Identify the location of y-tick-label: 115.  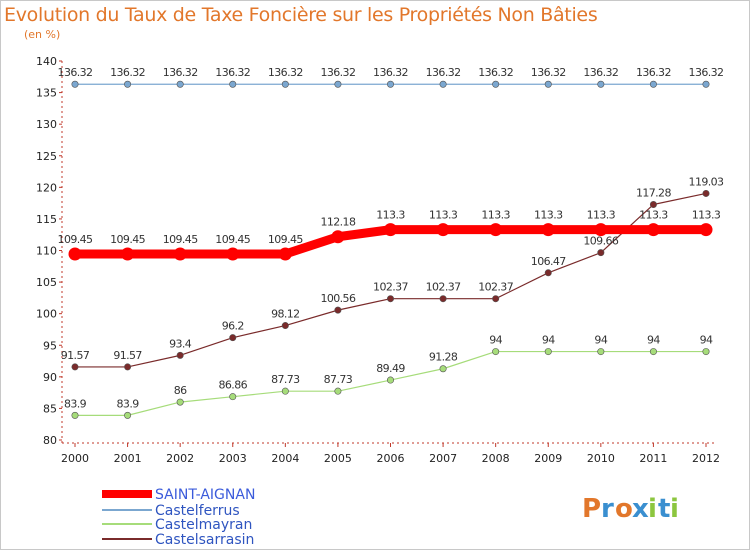
(46, 219).